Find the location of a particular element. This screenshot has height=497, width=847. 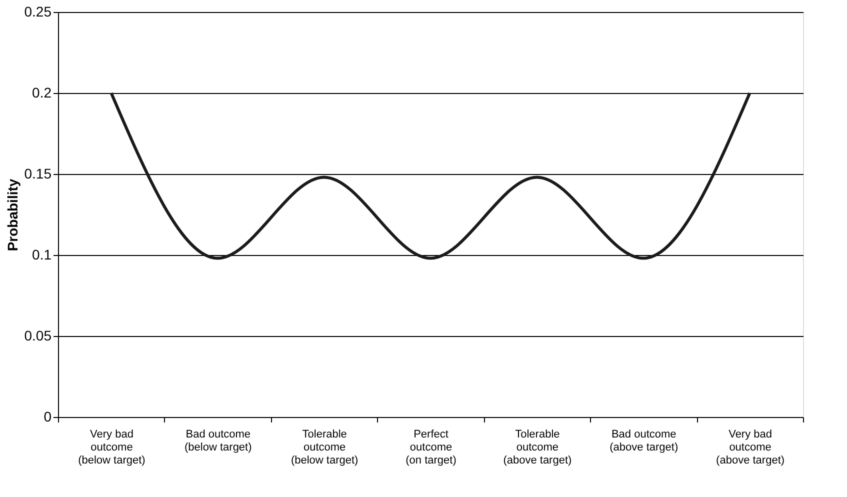

y-tick-label: 0 is located at coordinates (48, 416).